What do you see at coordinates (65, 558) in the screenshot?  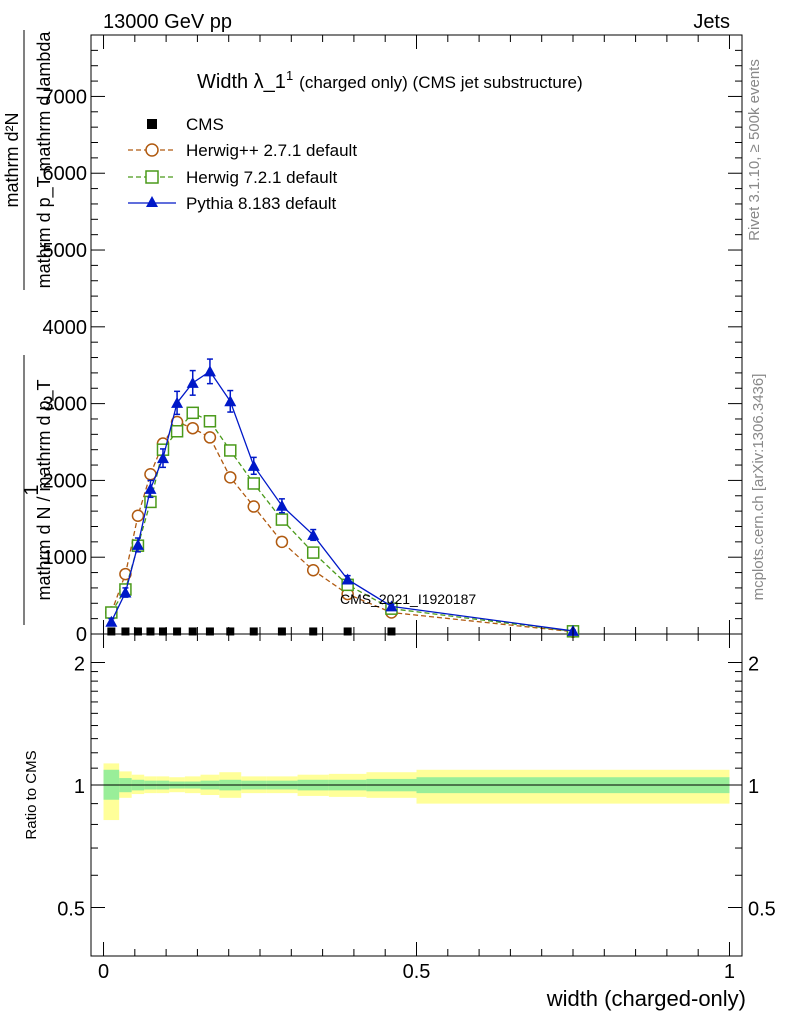 I see `y-tick-label: 1000` at bounding box center [65, 558].